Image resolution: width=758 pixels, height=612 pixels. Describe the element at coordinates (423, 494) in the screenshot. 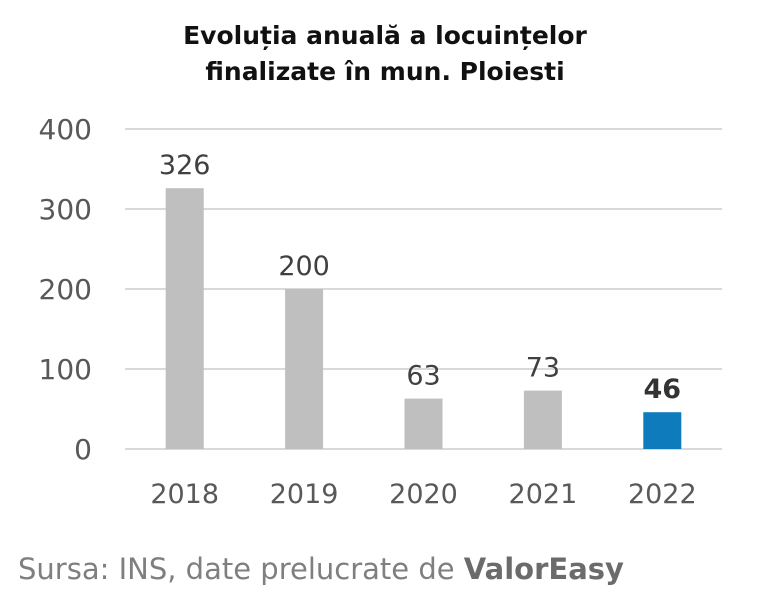

I see `x-tick-label: 2020` at that location.